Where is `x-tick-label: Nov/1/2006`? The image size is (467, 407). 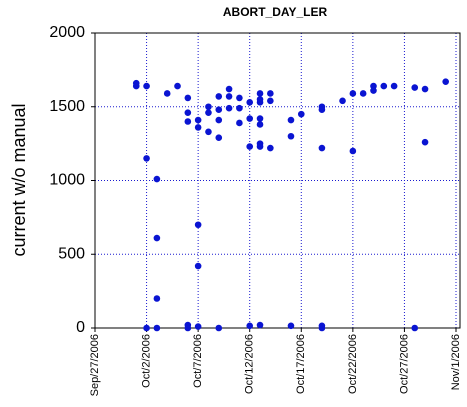 x-tick-label: Nov/1/2006 is located at coordinates (456, 362).